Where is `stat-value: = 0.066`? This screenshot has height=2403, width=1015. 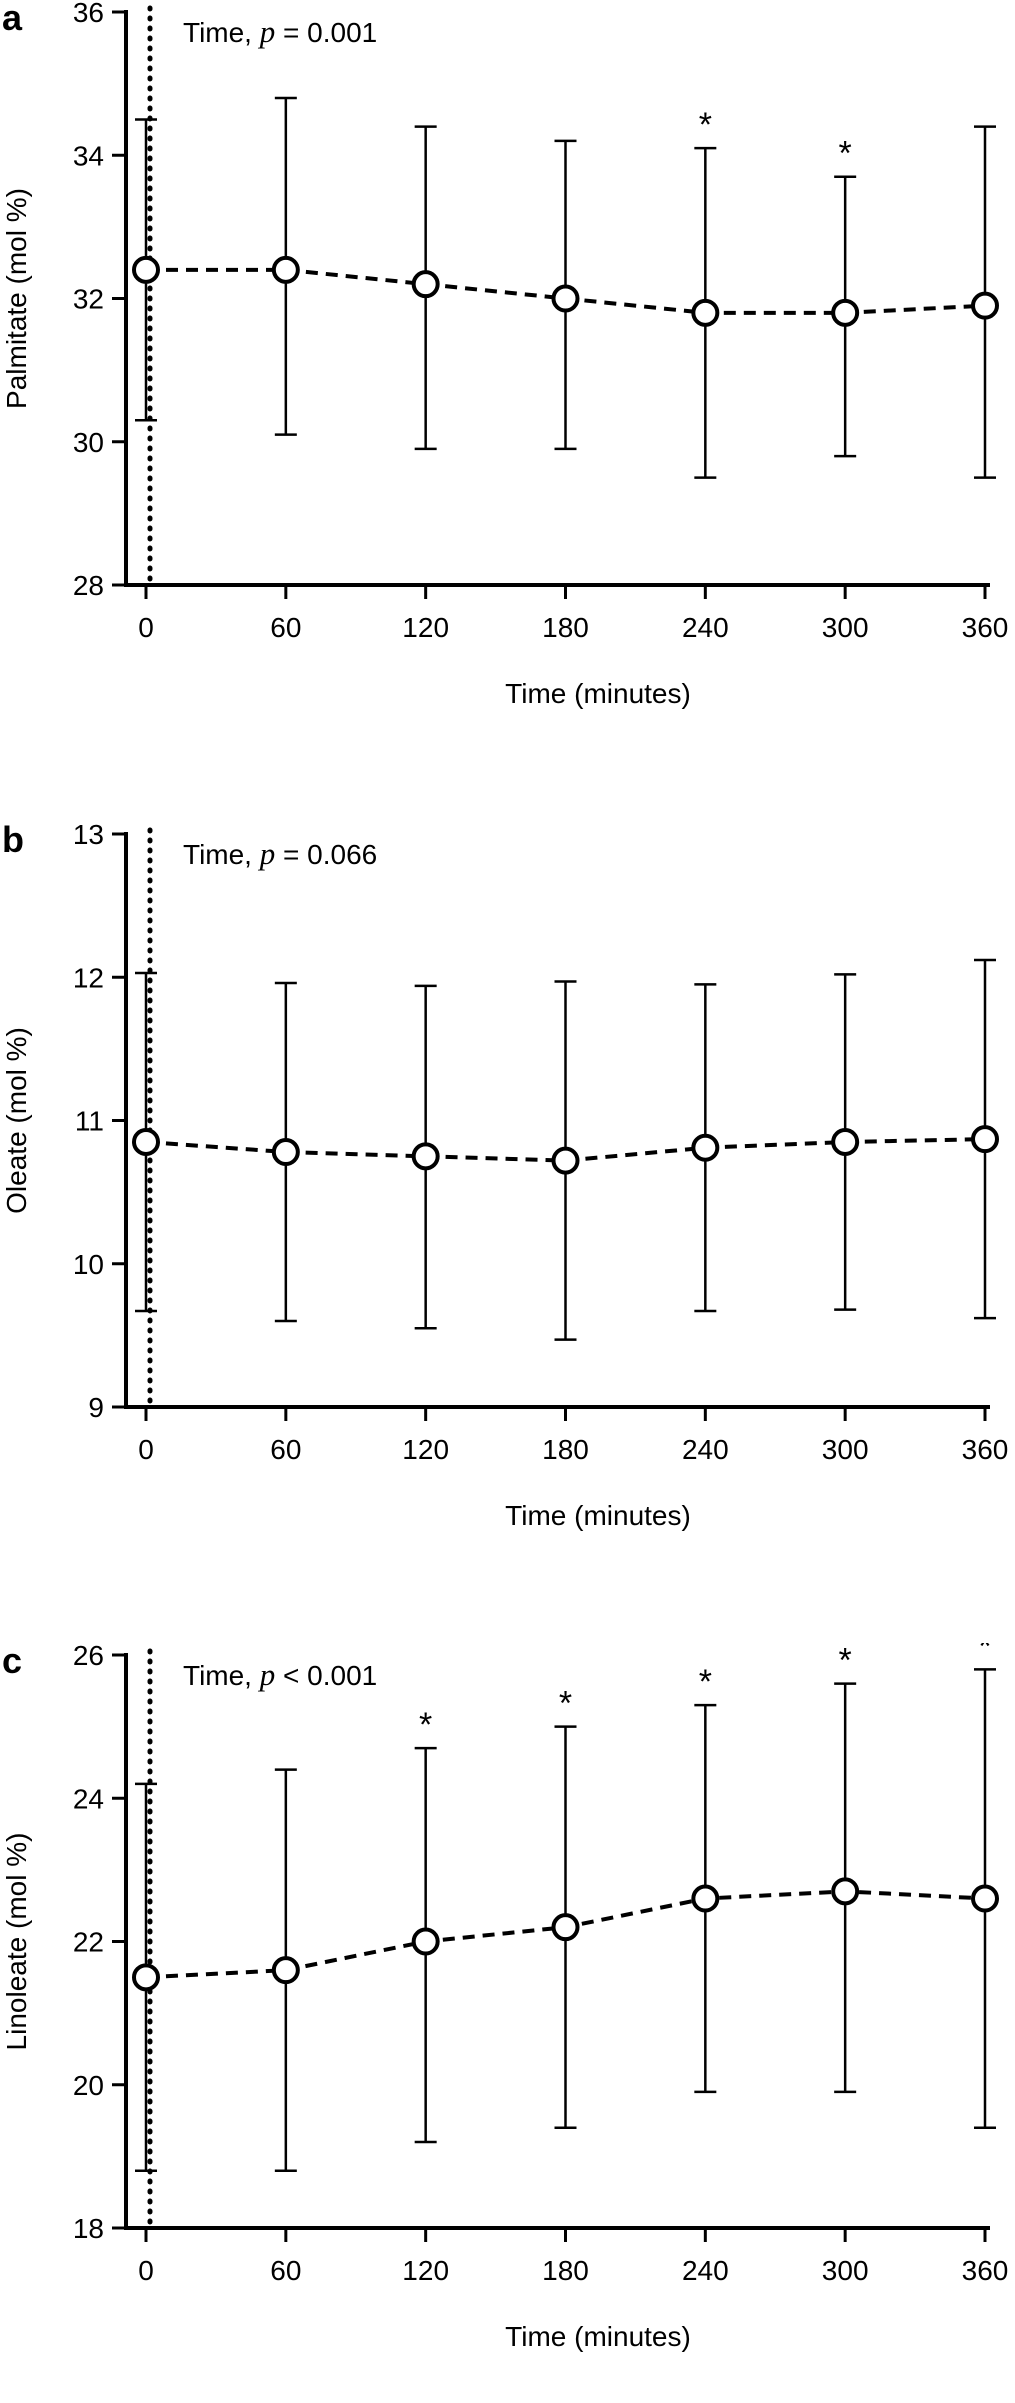 stat-value: = 0.066 is located at coordinates (326, 854).